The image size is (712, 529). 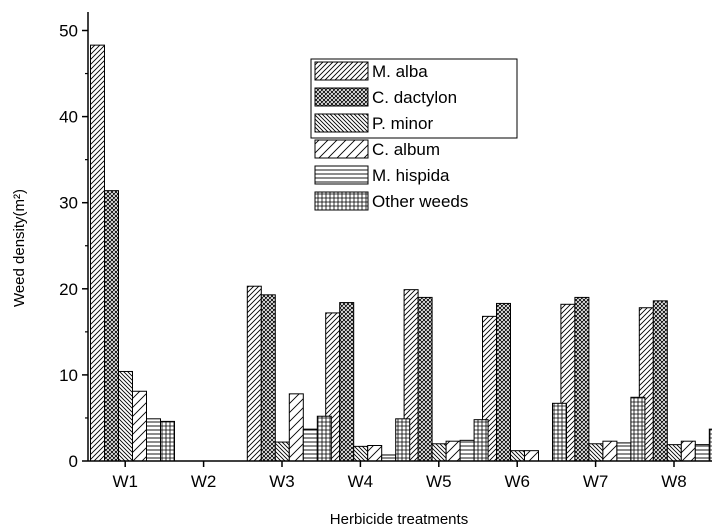 I want to click on bar-p-minor-w5, so click(x=439, y=452).